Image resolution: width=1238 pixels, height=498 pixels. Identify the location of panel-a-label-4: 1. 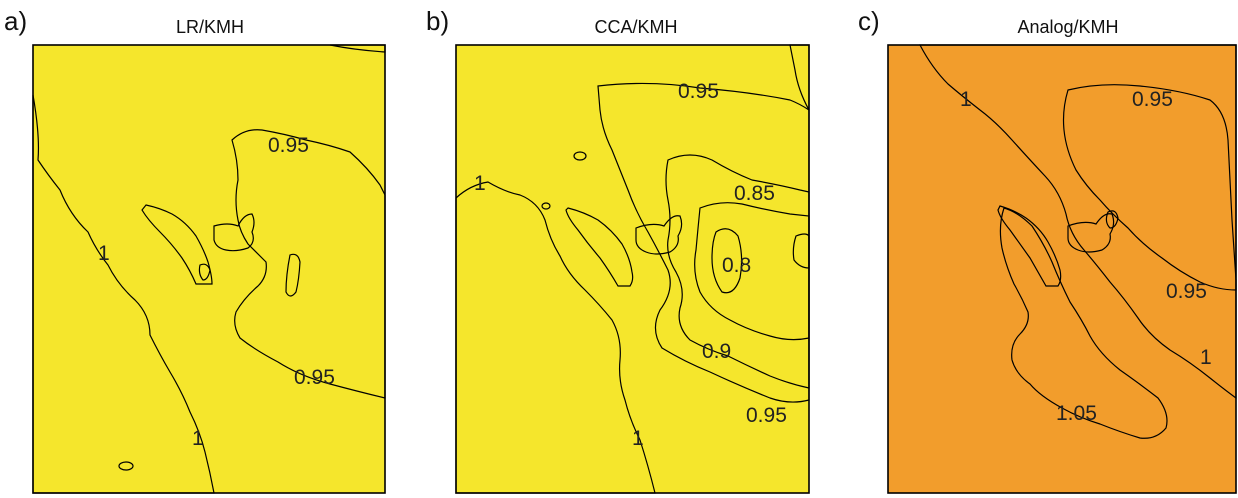
(198, 438).